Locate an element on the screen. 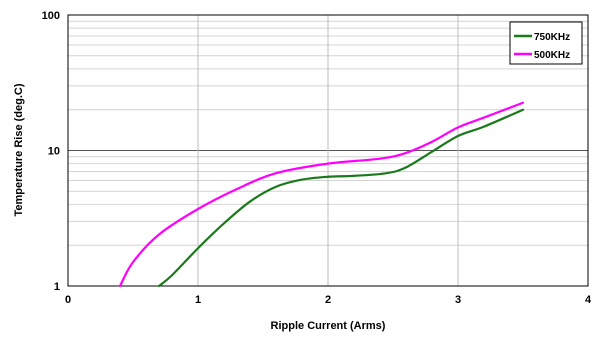  x-tick-label: 3 is located at coordinates (458, 300).